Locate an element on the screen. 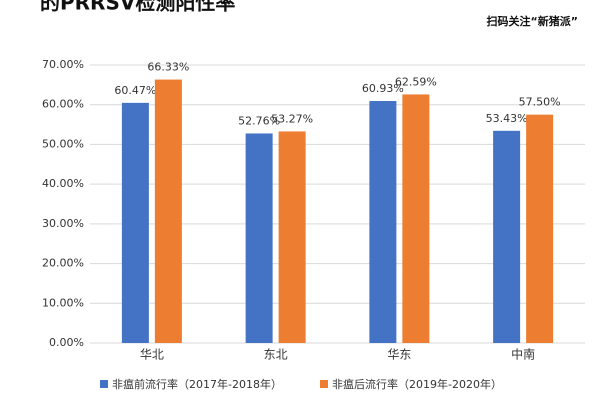 Image resolution: width=600 pixels, height=400 pixels. chart-subtitle: 扫码关注“新猪派” is located at coordinates (532, 21).